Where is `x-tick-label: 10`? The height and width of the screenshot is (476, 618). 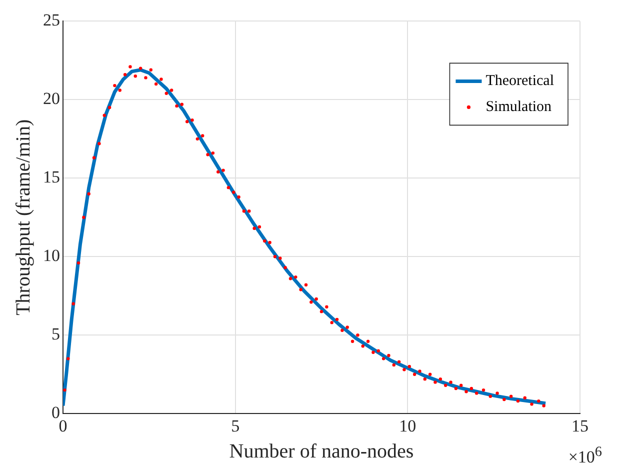 x-tick-label: 10 is located at coordinates (407, 426).